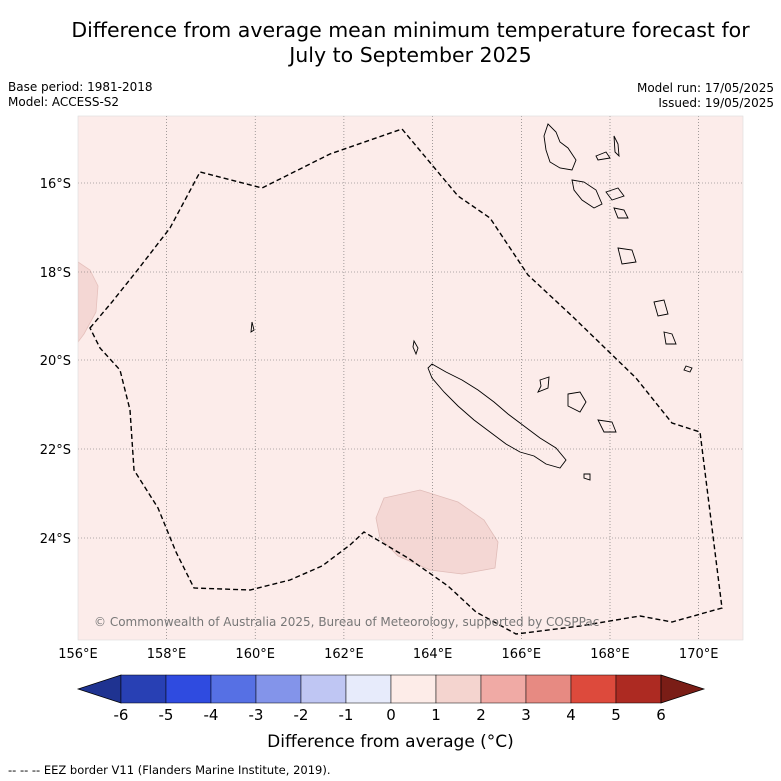 The image size is (781, 781). I want to click on lat-label: 24°S, so click(55, 539).